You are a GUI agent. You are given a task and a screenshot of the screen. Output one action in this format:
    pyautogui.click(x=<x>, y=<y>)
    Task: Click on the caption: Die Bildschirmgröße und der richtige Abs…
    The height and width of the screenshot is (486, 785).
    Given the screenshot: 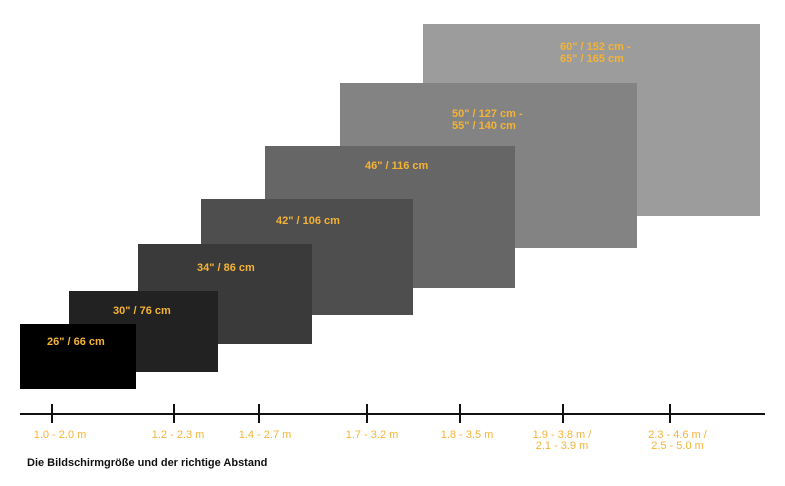 What is the action you would take?
    pyautogui.click(x=147, y=463)
    